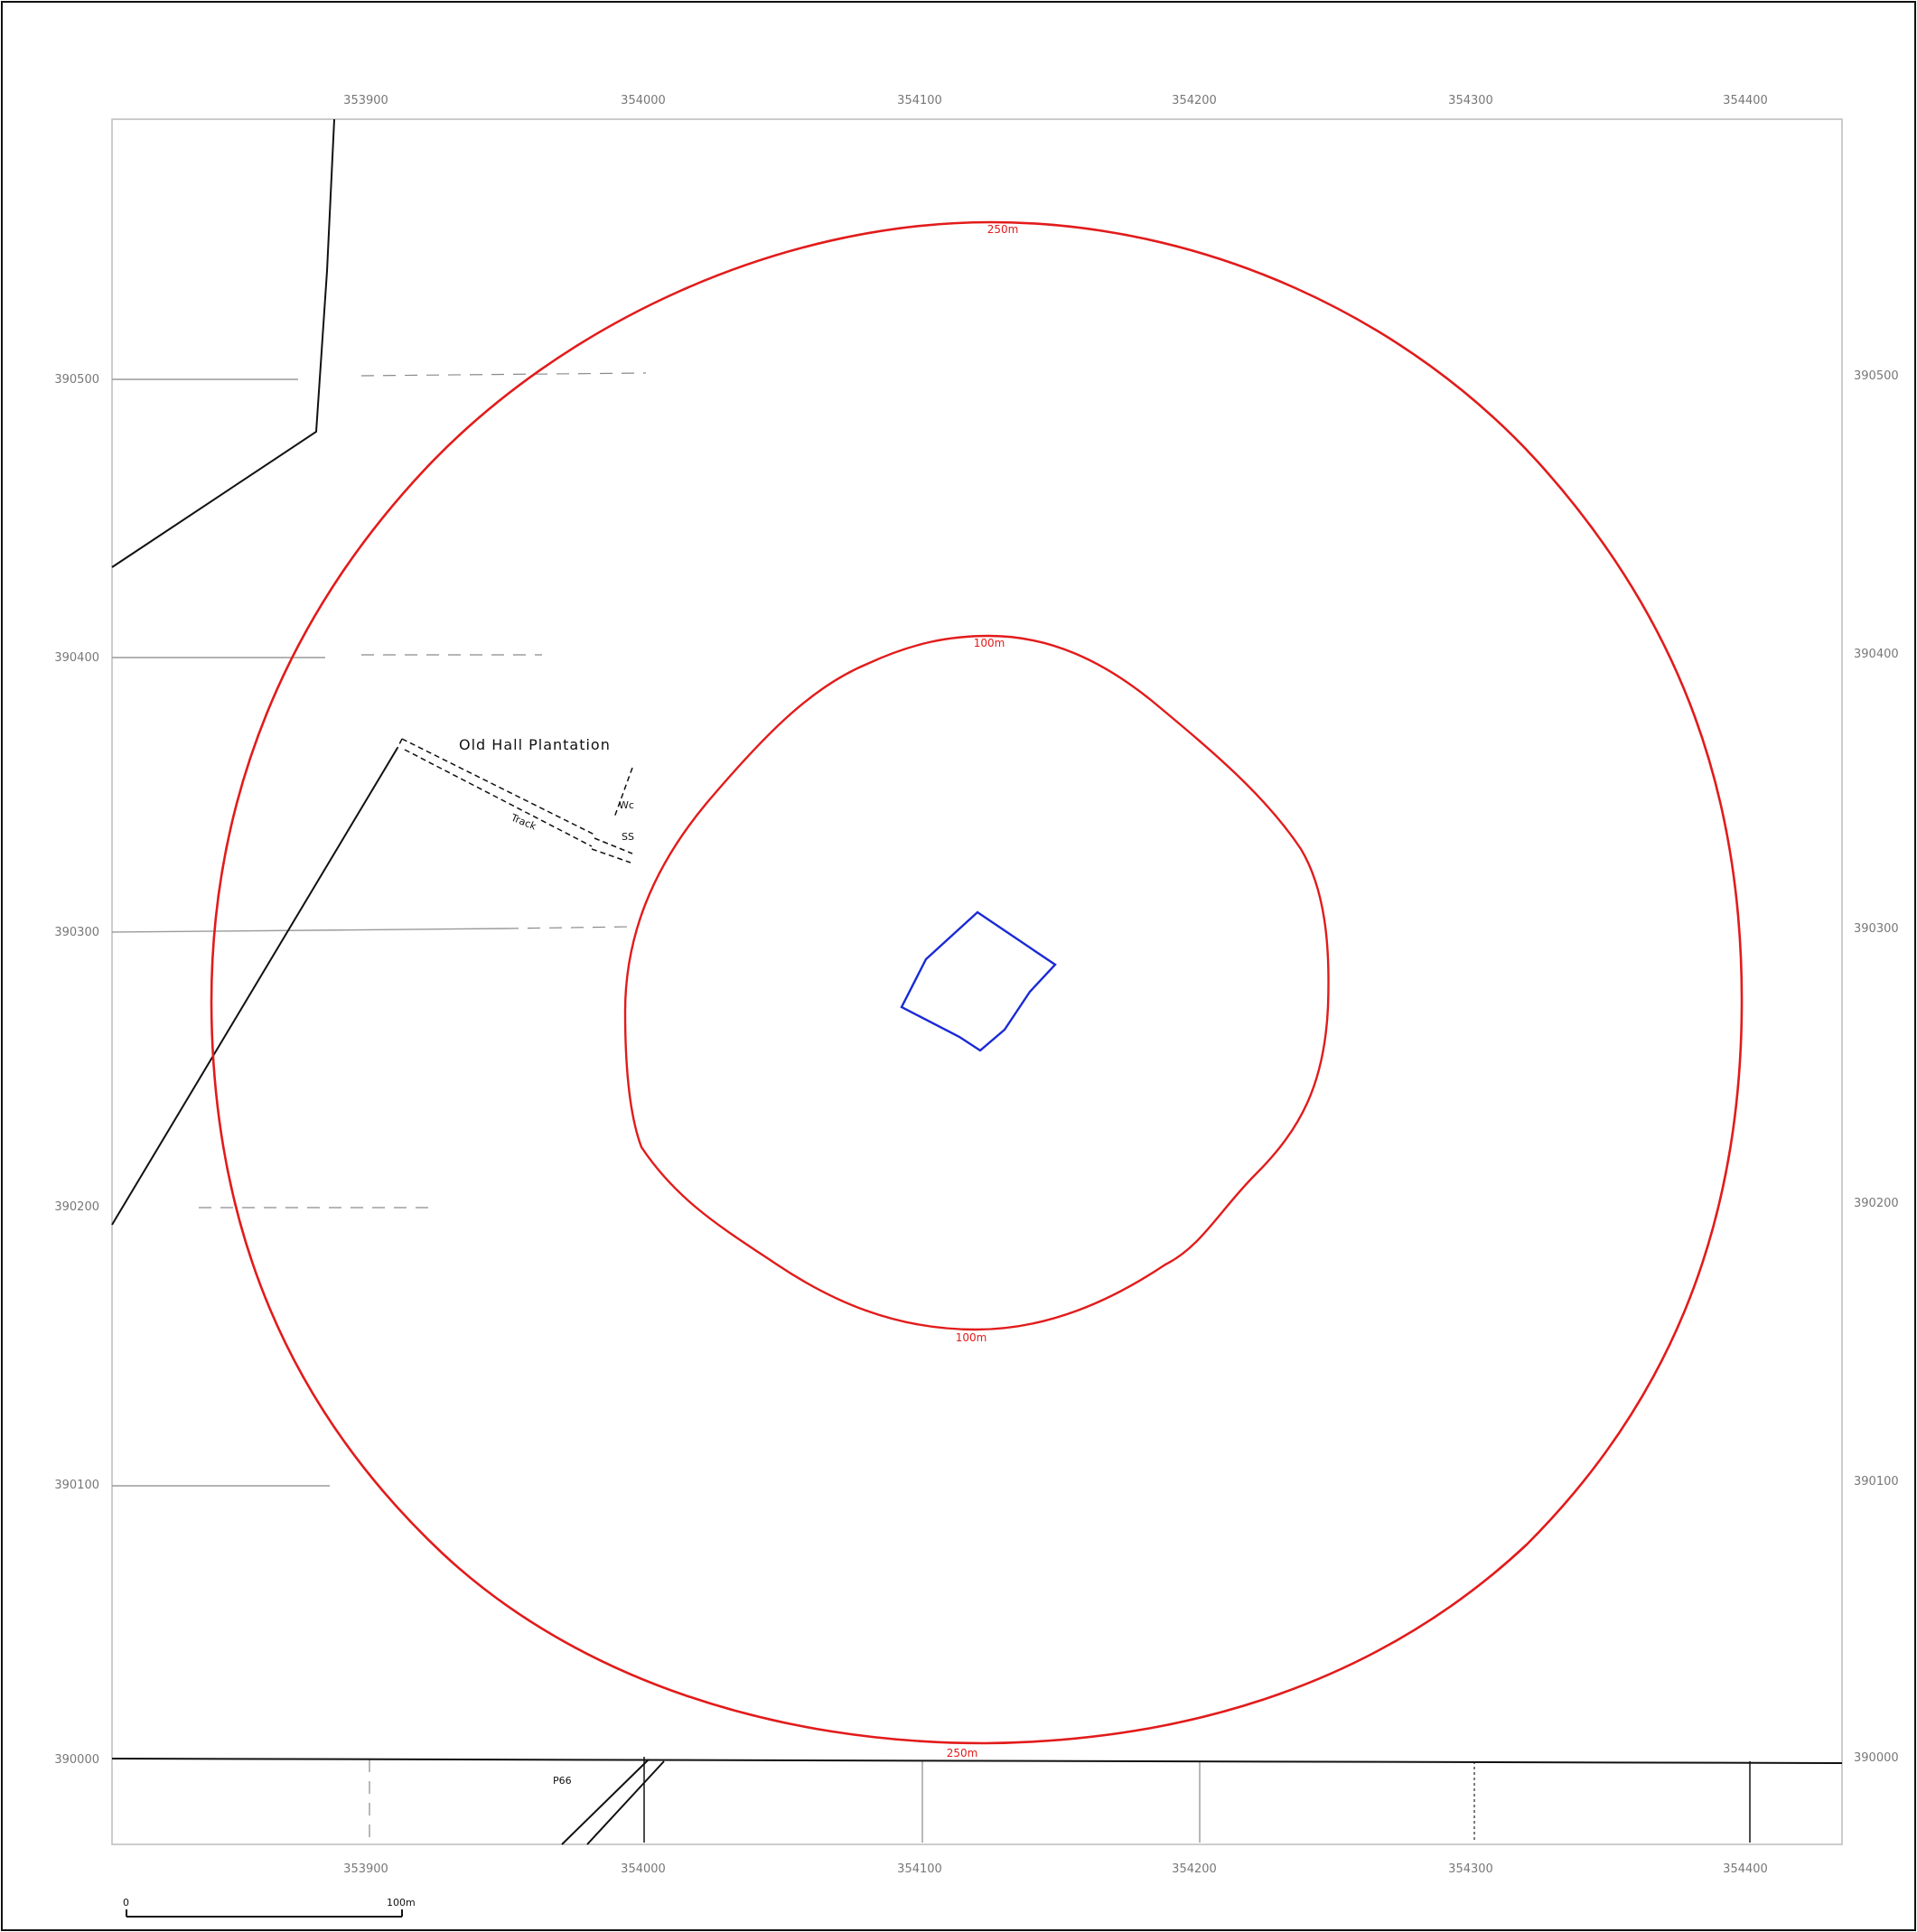 This screenshot has width=1917, height=1932. Describe the element at coordinates (1876, 1758) in the screenshot. I see `northing-right-6: 390000` at that location.